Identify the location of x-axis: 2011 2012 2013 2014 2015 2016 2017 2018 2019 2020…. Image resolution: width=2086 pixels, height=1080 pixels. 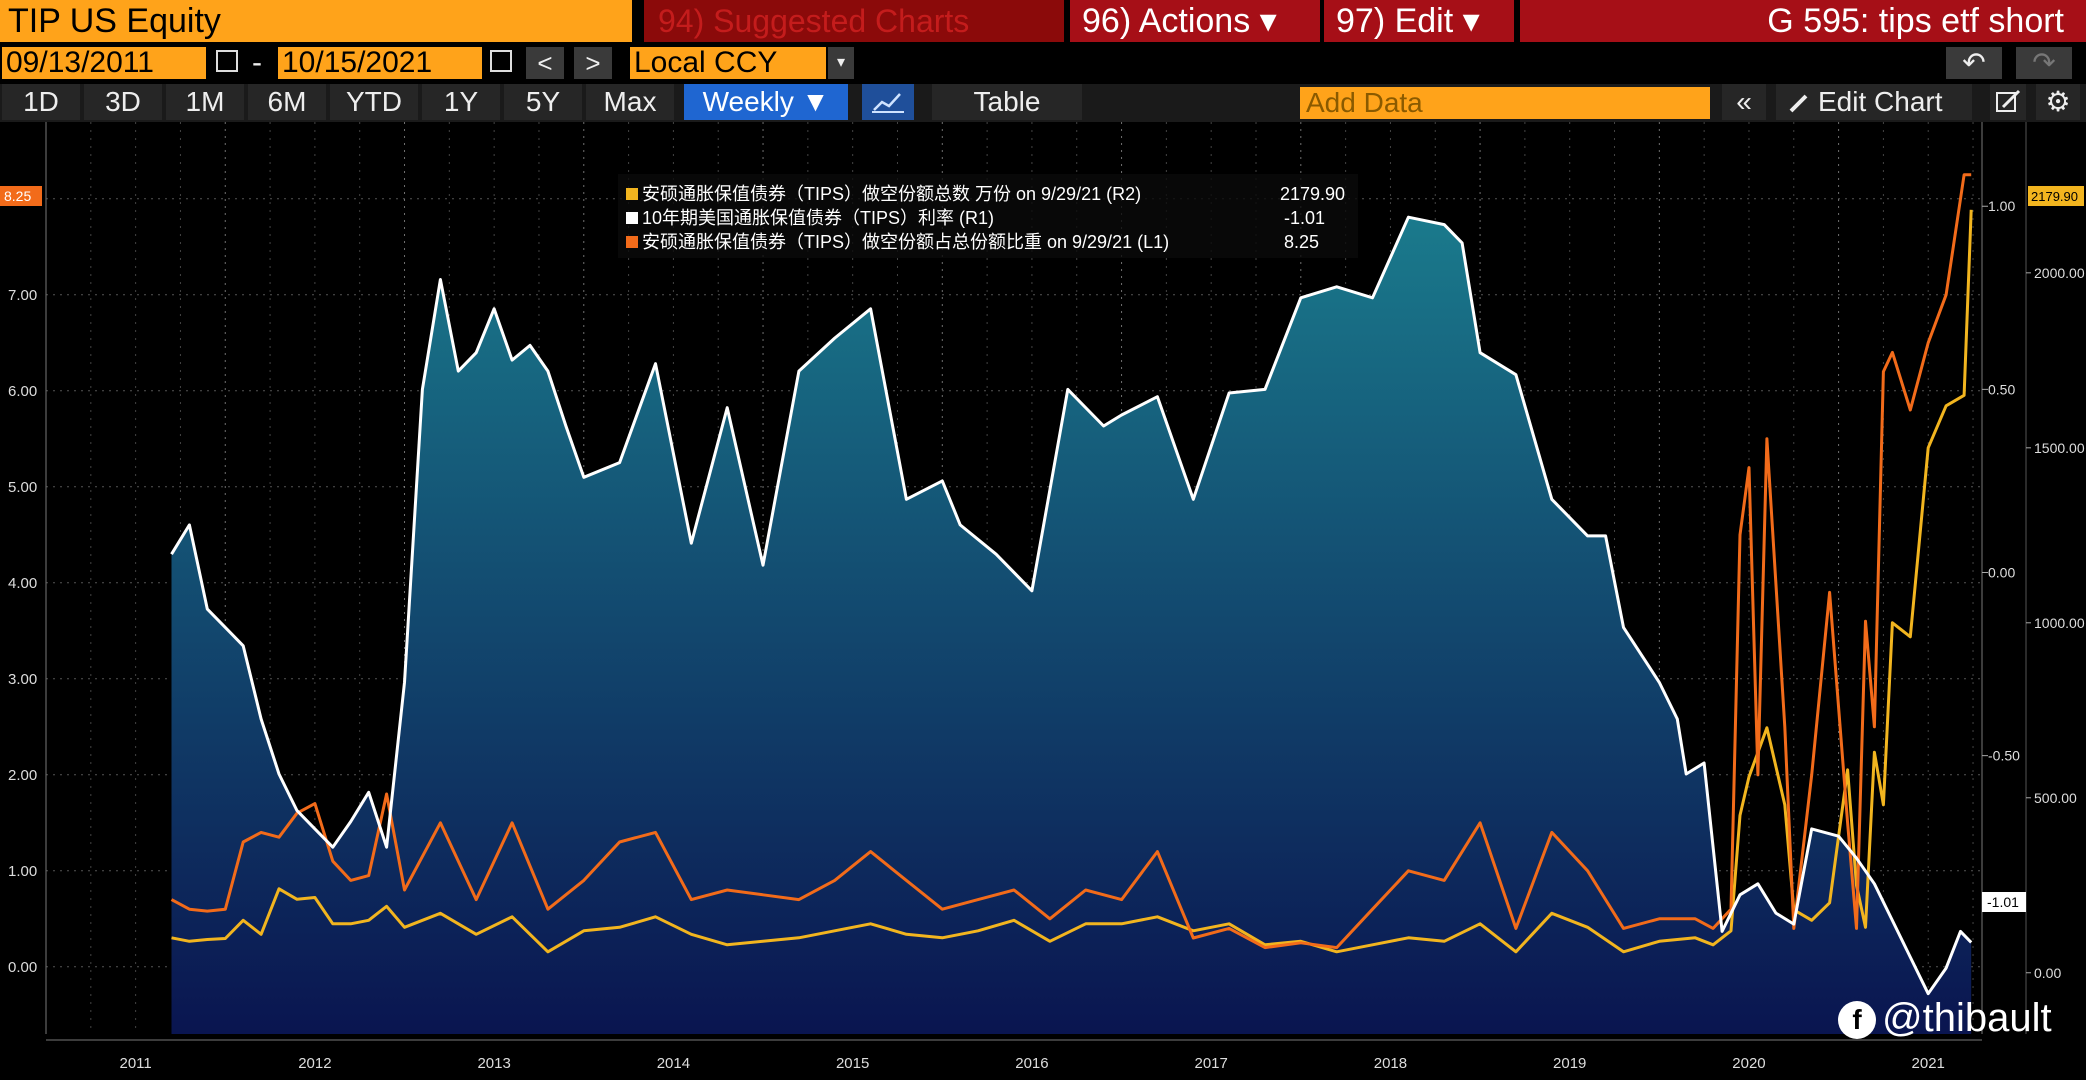
(1014, 1055).